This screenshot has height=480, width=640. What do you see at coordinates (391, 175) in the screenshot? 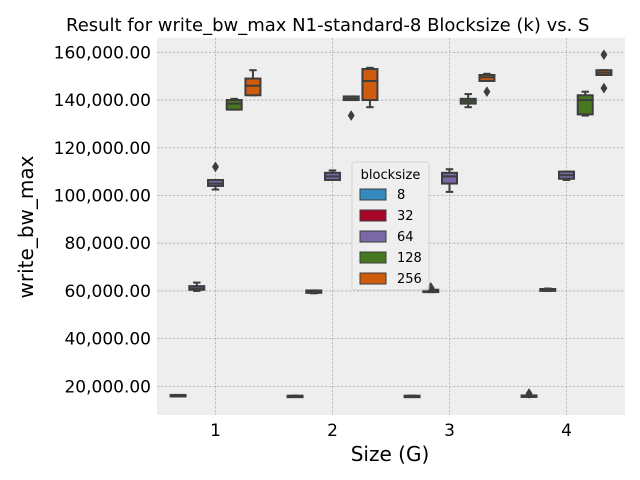
I see `legend-title: blocksize` at bounding box center [391, 175].